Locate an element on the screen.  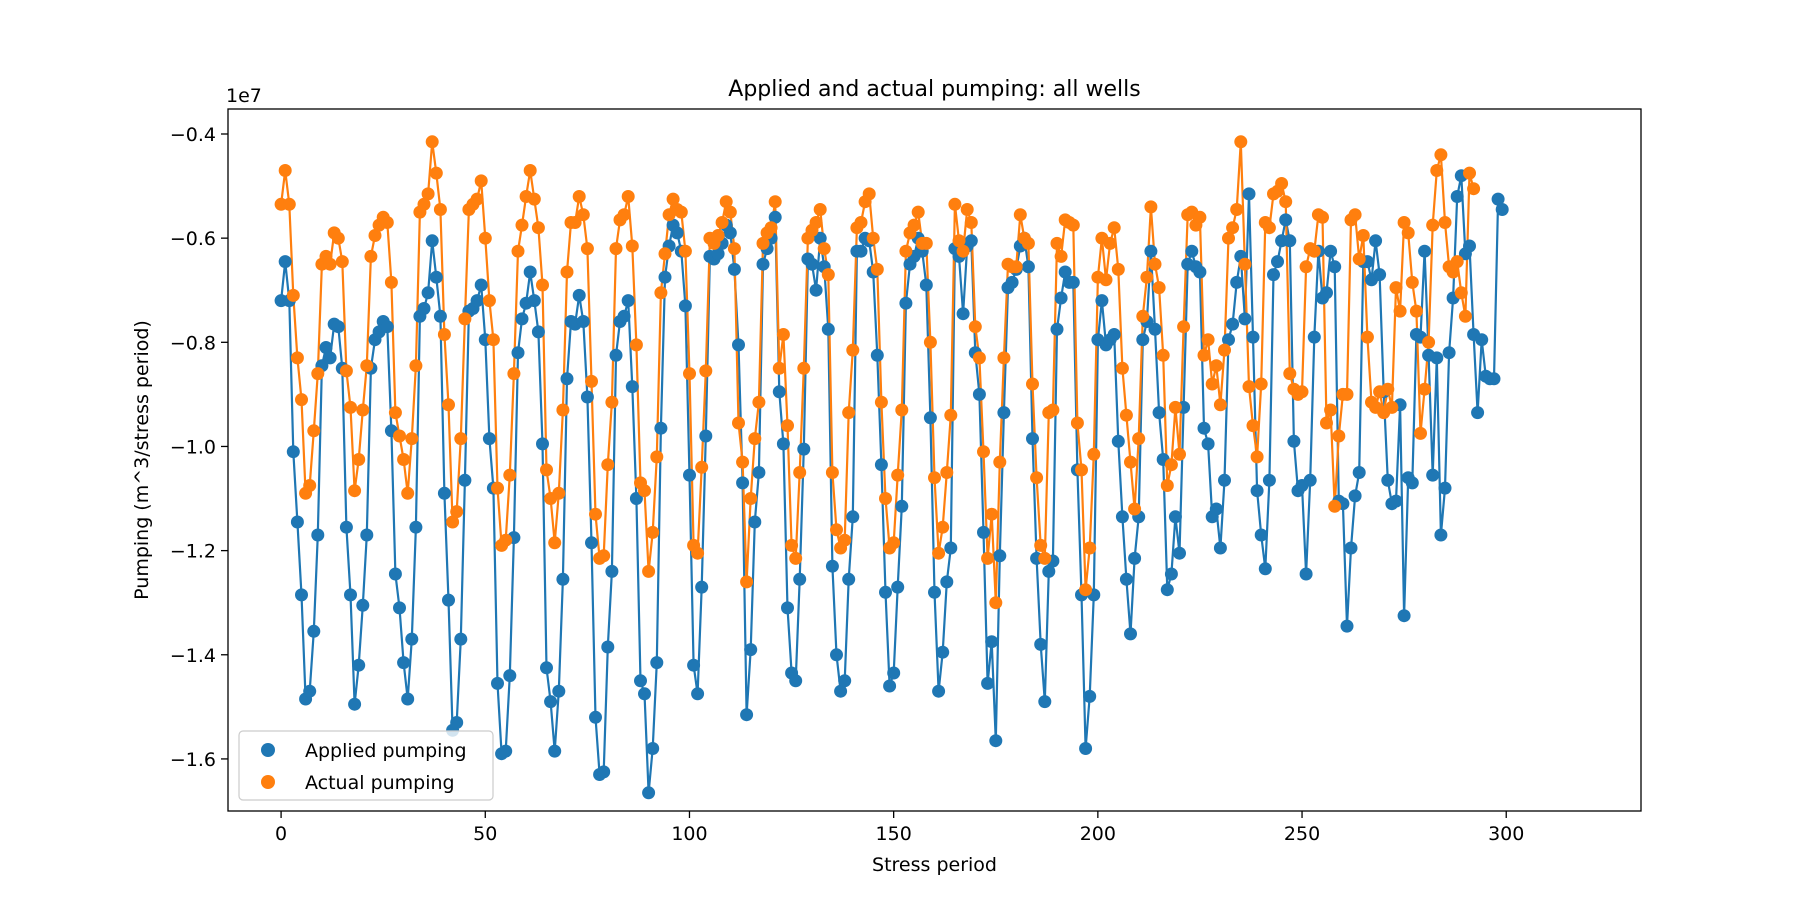
legend-label-applied: Applied pumping is located at coordinates (386, 751).